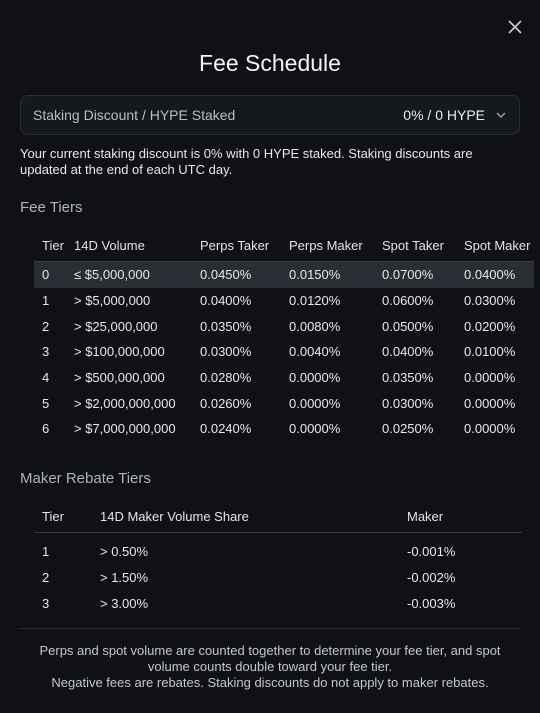 The height and width of the screenshot is (713, 540). I want to click on perps-taker-cell: 0.0450%, so click(244, 274).